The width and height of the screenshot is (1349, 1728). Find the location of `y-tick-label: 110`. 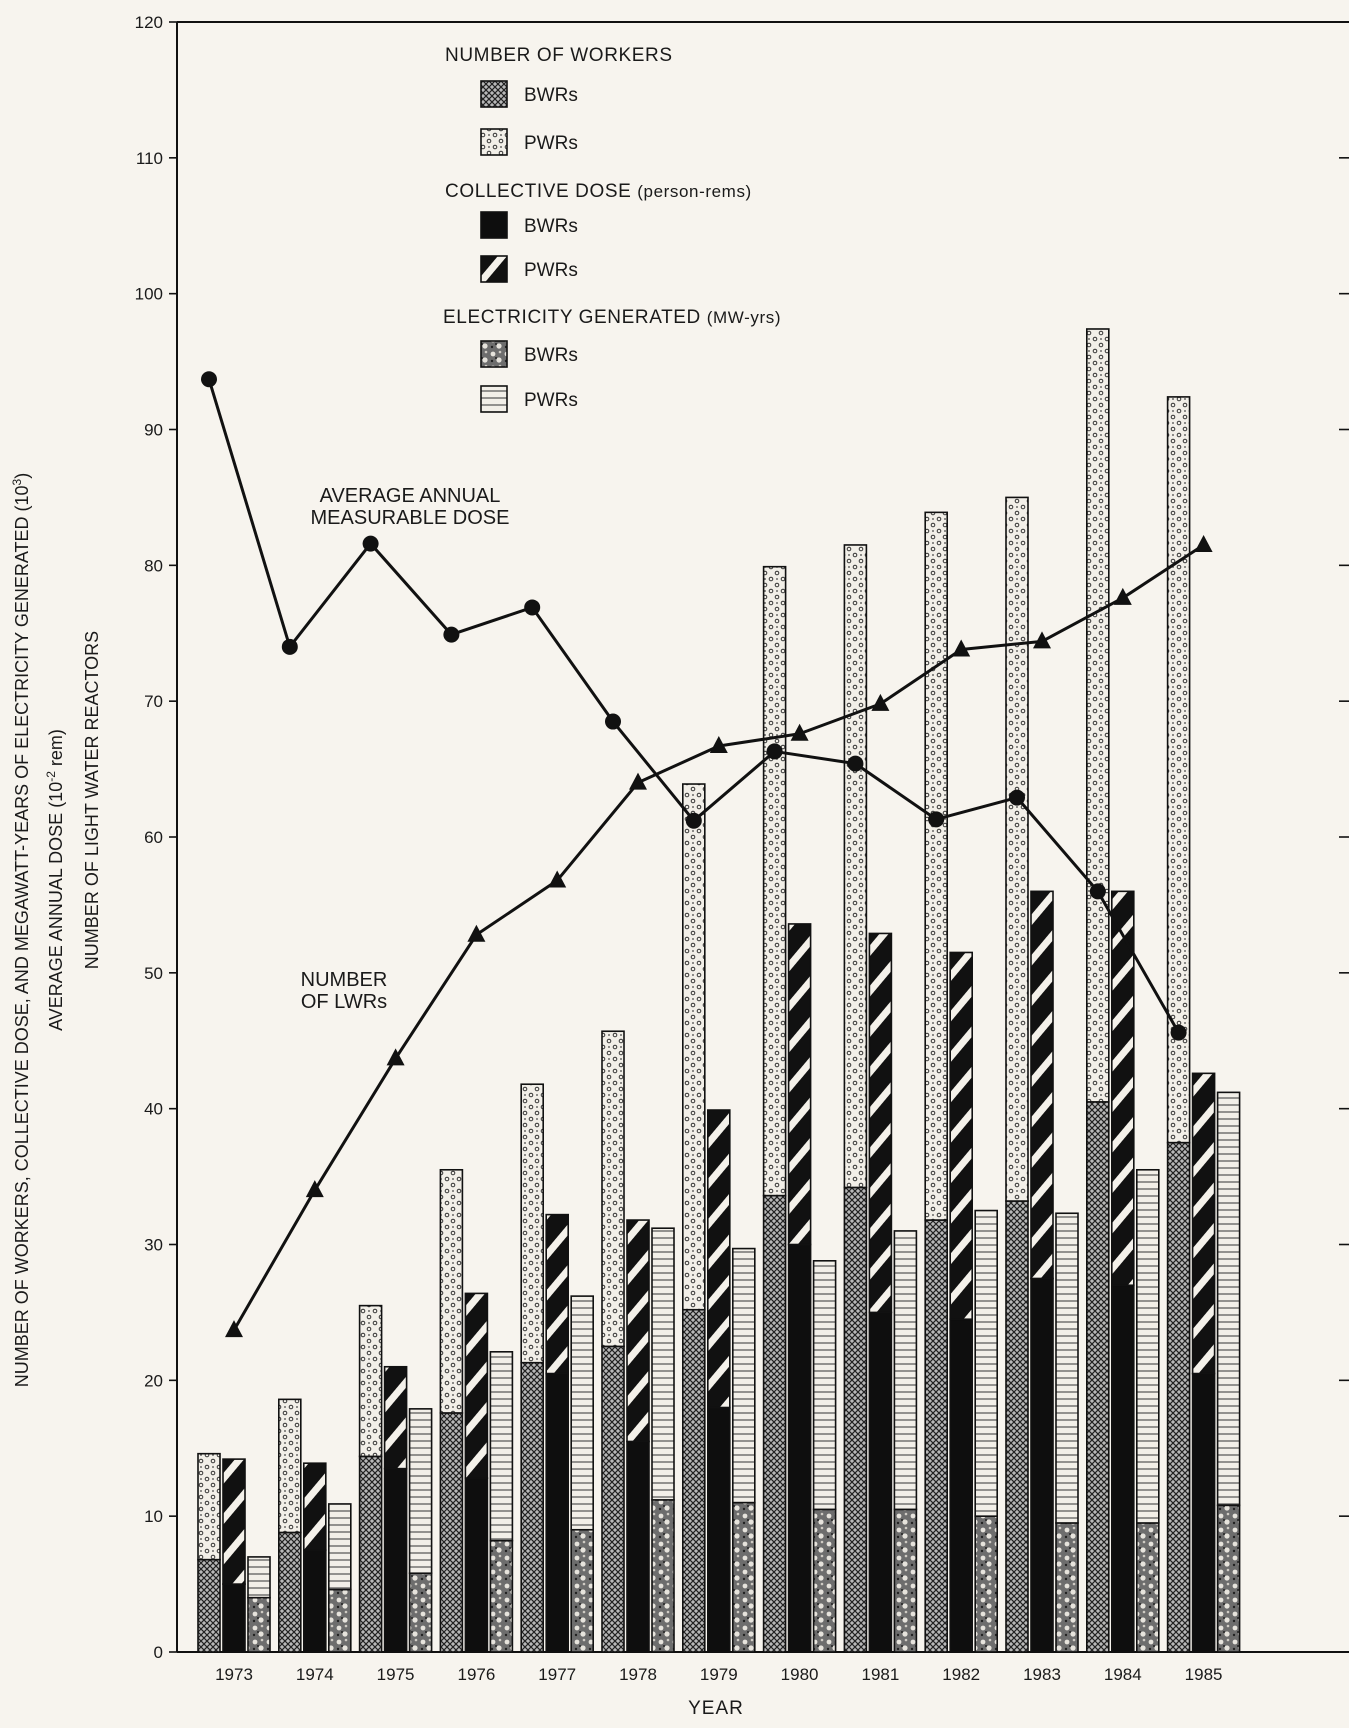

y-tick-label: 110 is located at coordinates (149, 158).